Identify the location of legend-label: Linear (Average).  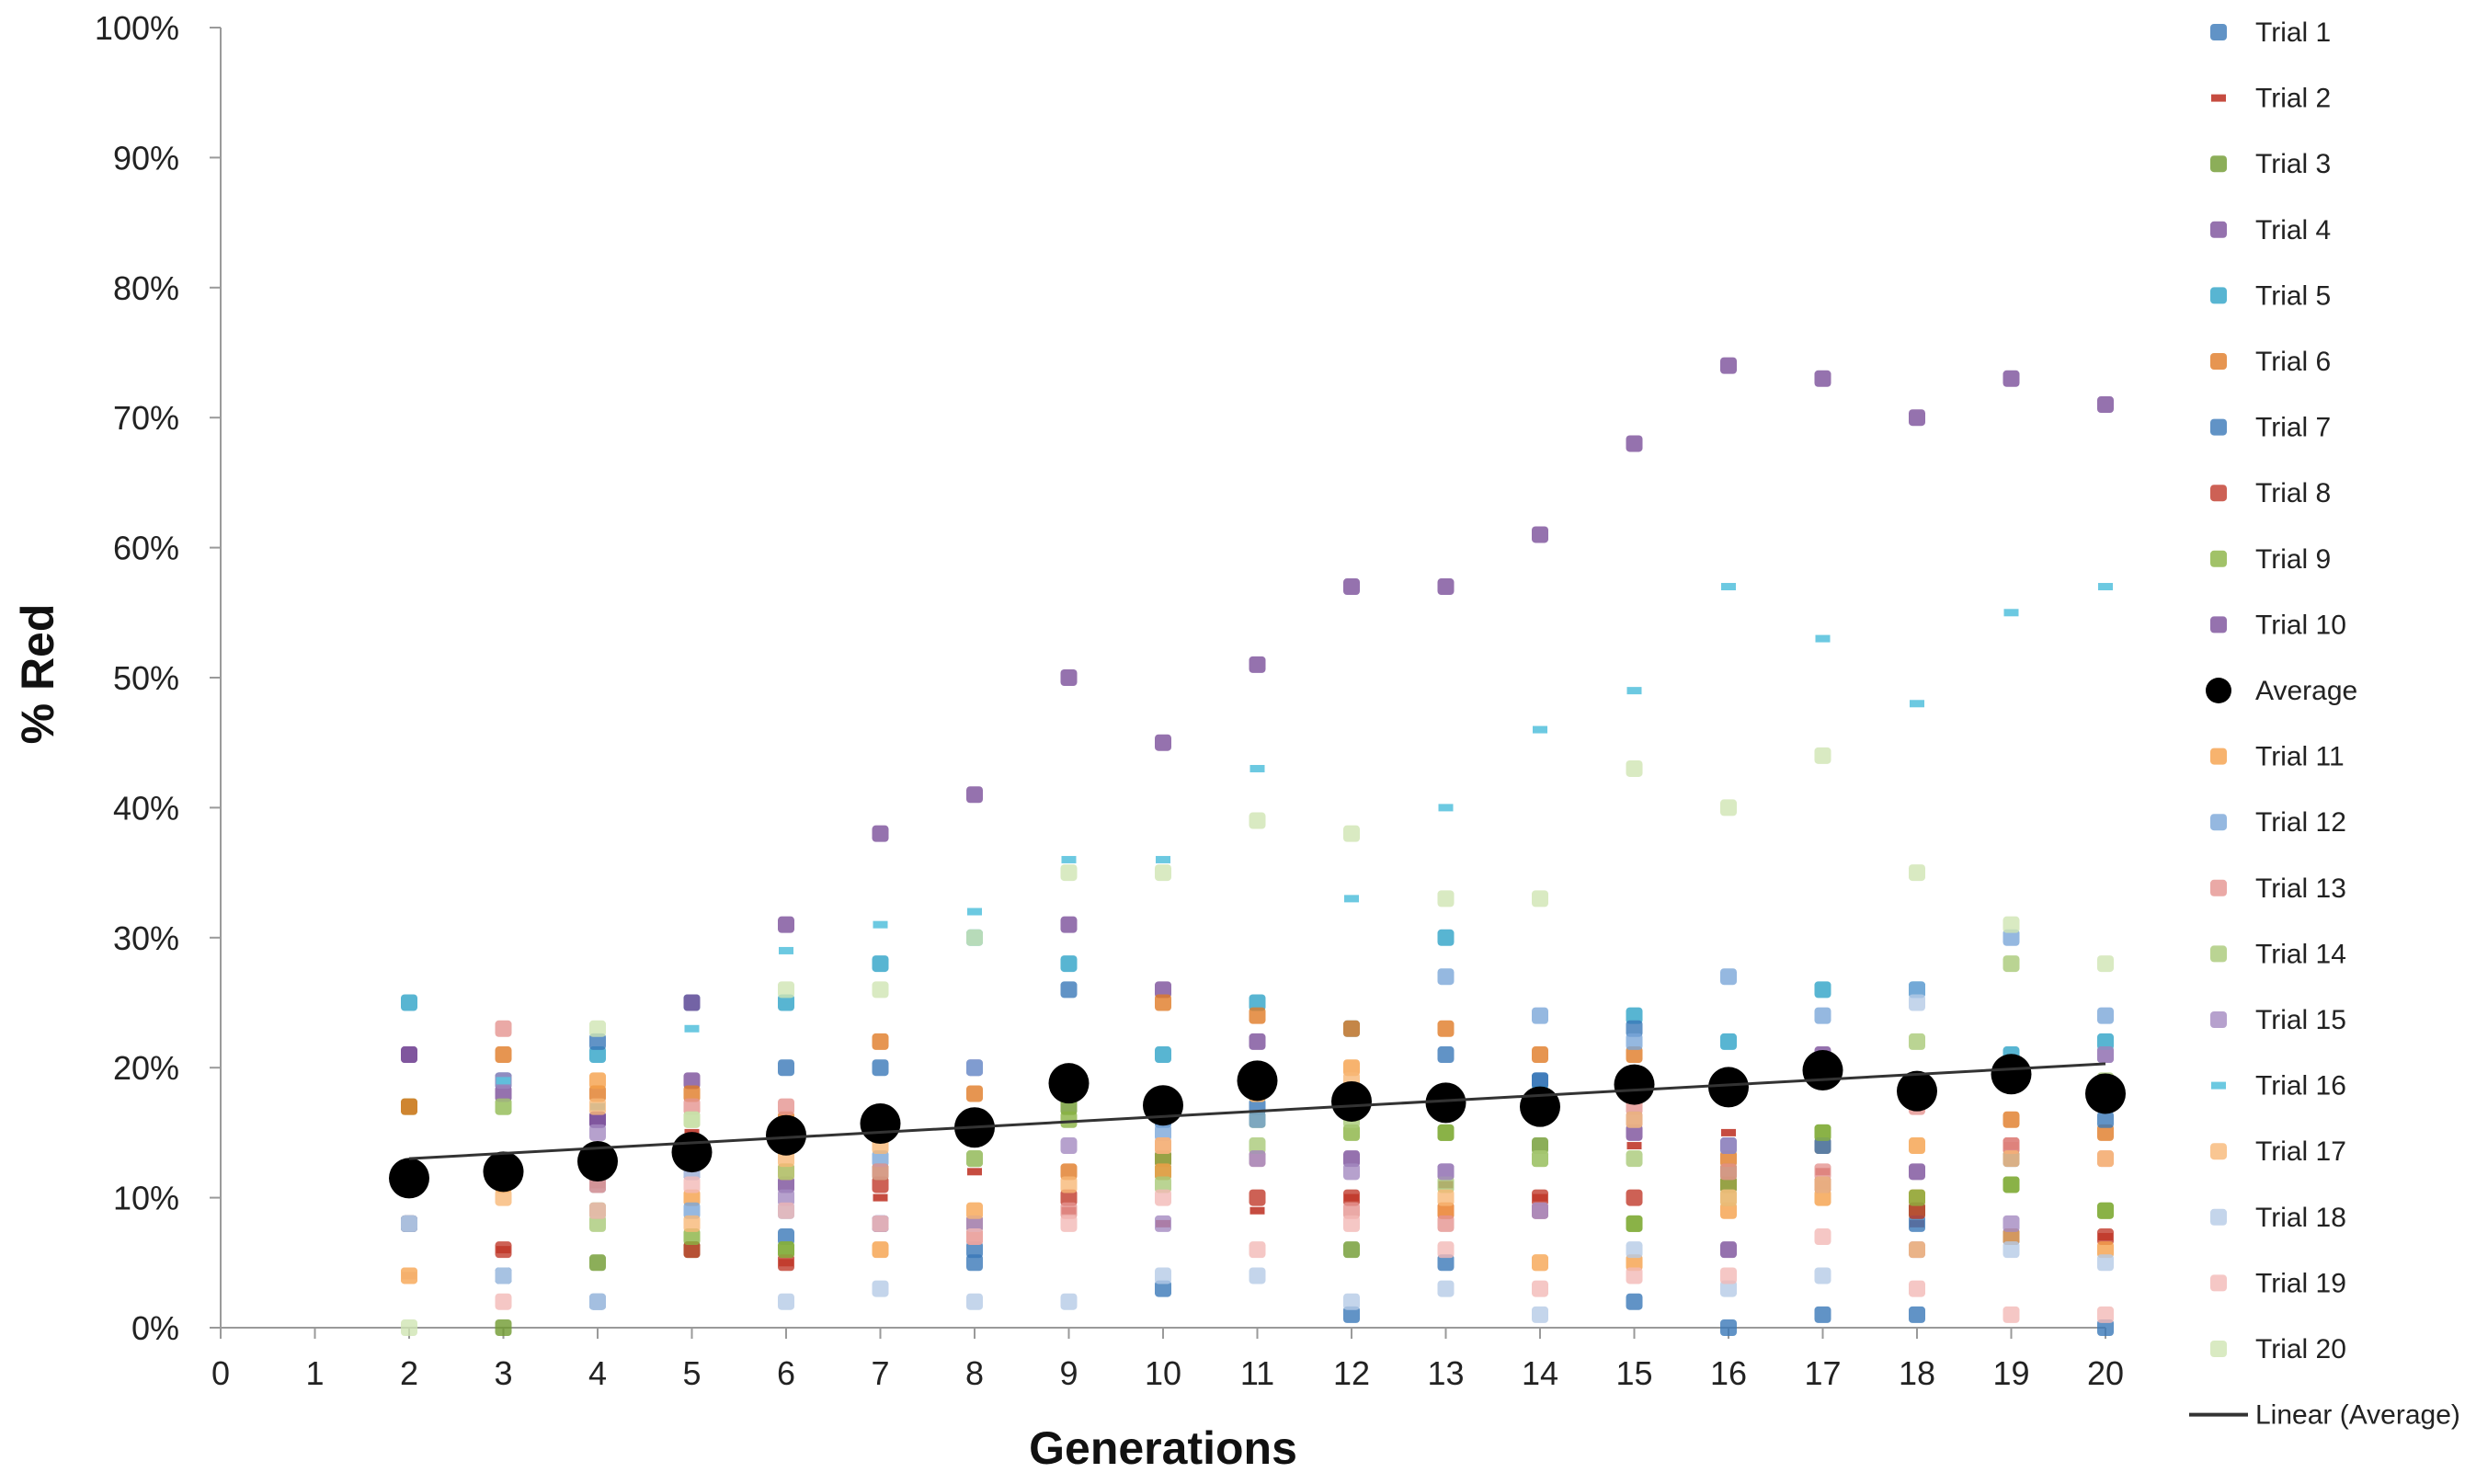
(2357, 1416).